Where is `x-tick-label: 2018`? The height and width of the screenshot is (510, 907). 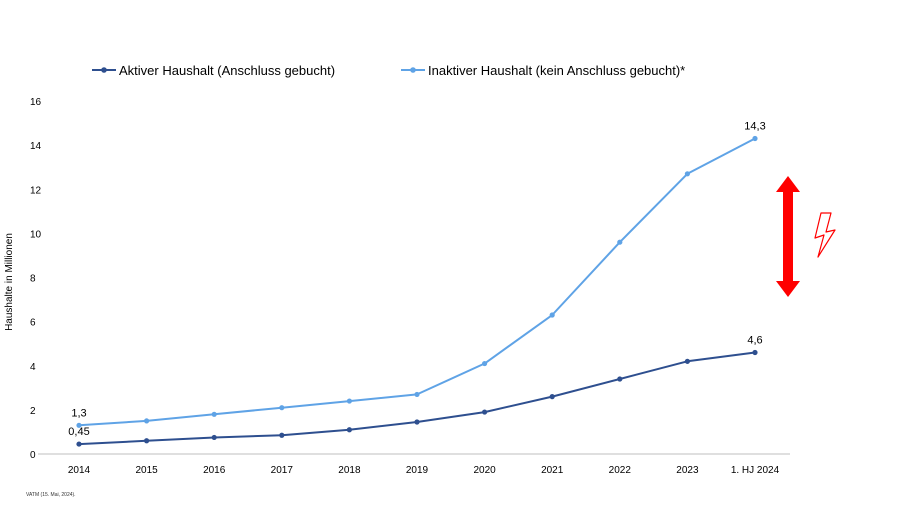 x-tick-label: 2018 is located at coordinates (349, 470).